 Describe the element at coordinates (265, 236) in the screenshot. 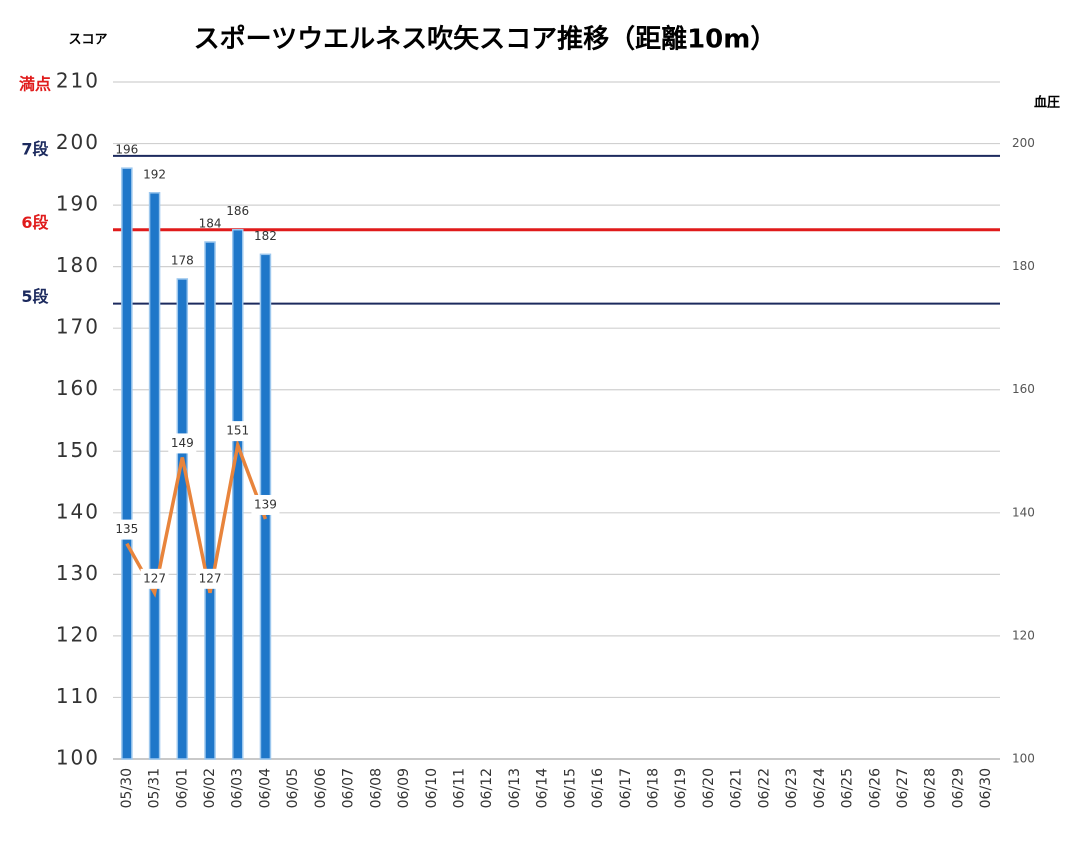

I see `bar-value-label: 182` at that location.